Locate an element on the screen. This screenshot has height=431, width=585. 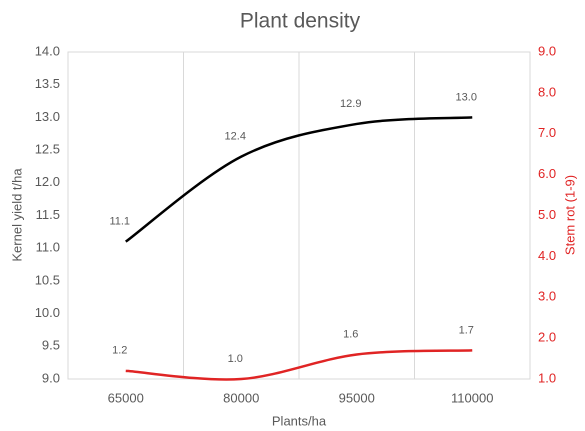
data-label: 12.4 is located at coordinates (235, 137).